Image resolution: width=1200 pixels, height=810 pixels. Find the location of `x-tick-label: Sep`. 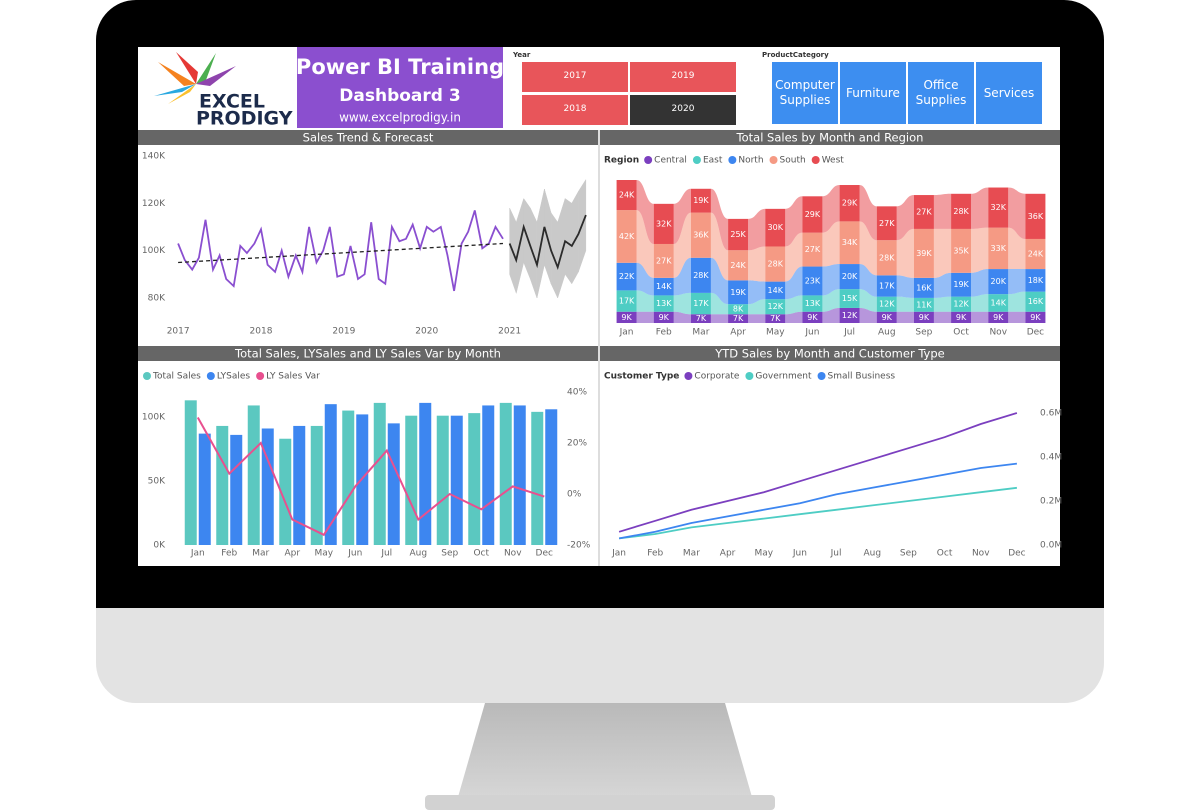

x-tick-label: Sep is located at coordinates (449, 554).